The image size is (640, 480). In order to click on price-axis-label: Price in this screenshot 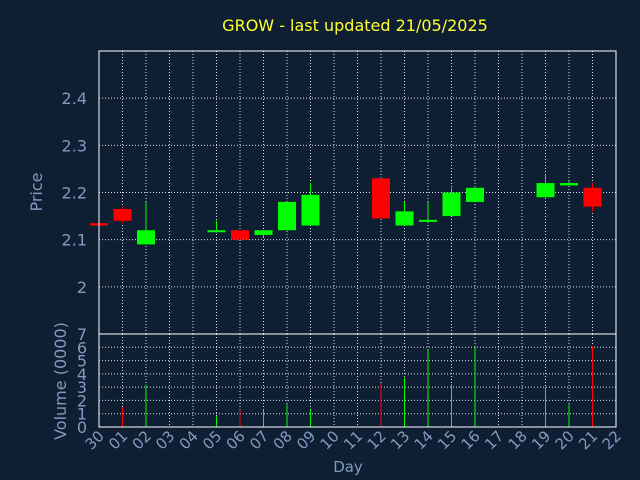, I will do `click(36, 191)`.